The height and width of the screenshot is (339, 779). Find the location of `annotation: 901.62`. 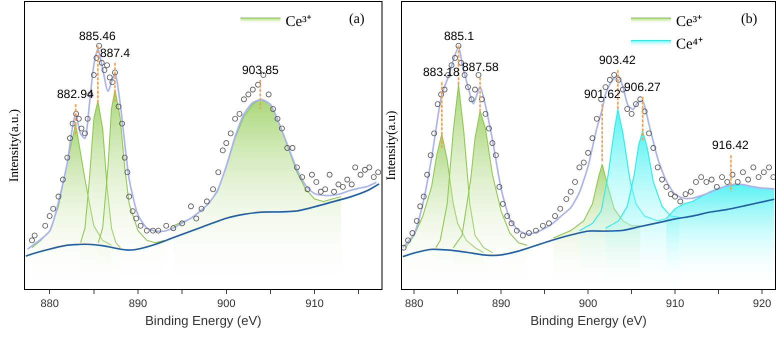

annotation: 901.62 is located at coordinates (603, 94).